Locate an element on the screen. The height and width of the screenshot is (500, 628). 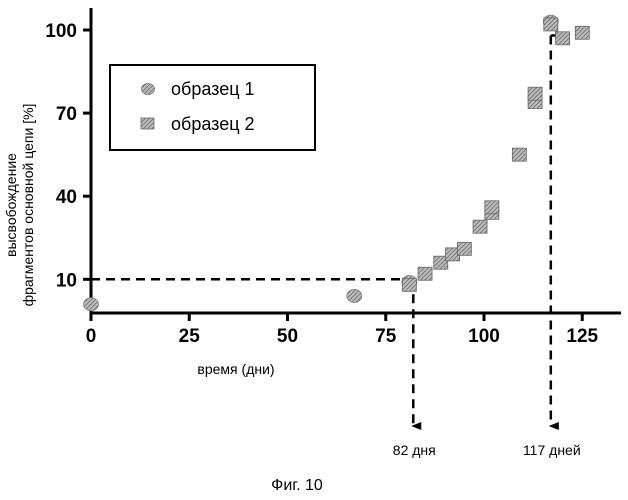
y-axis-label-line-2: фрагментов основной цепи [%] is located at coordinates (28, 205).